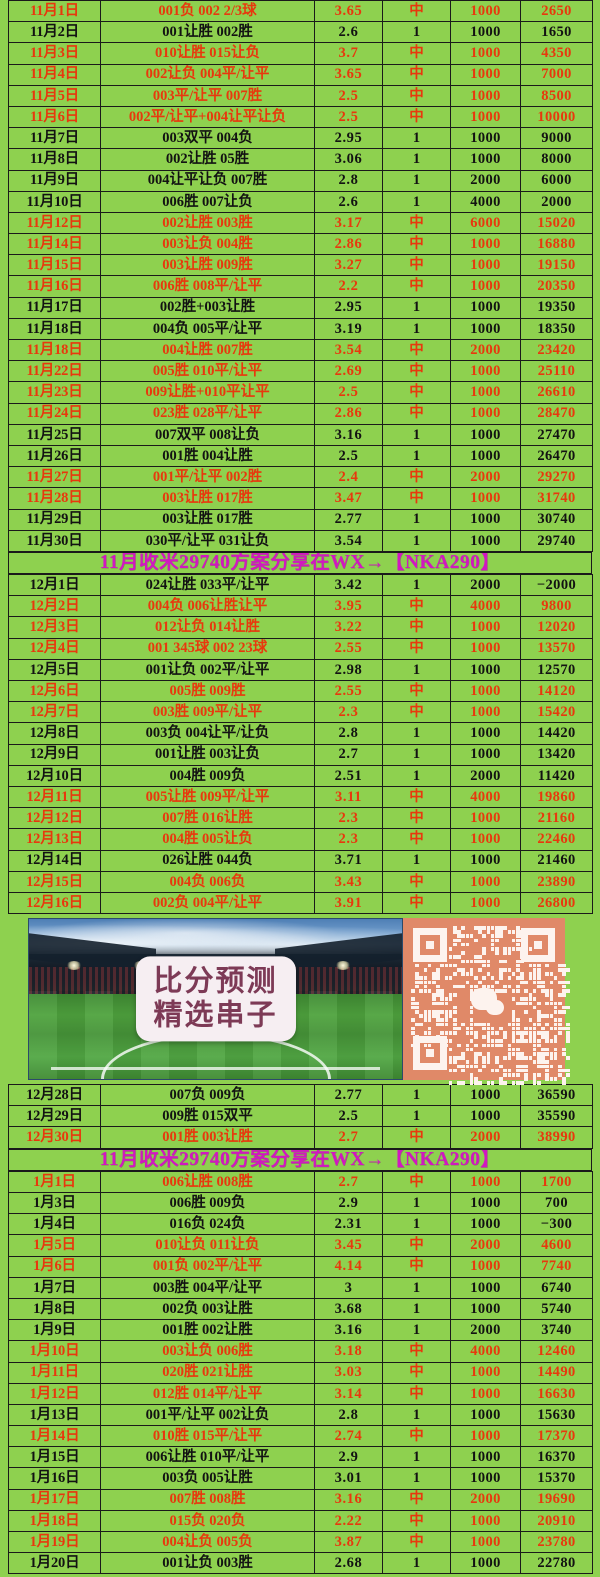  I want to click on table-row: 1月13日 001平/让平 002让负 2.8 1 1000 15630, so click(300, 1415).